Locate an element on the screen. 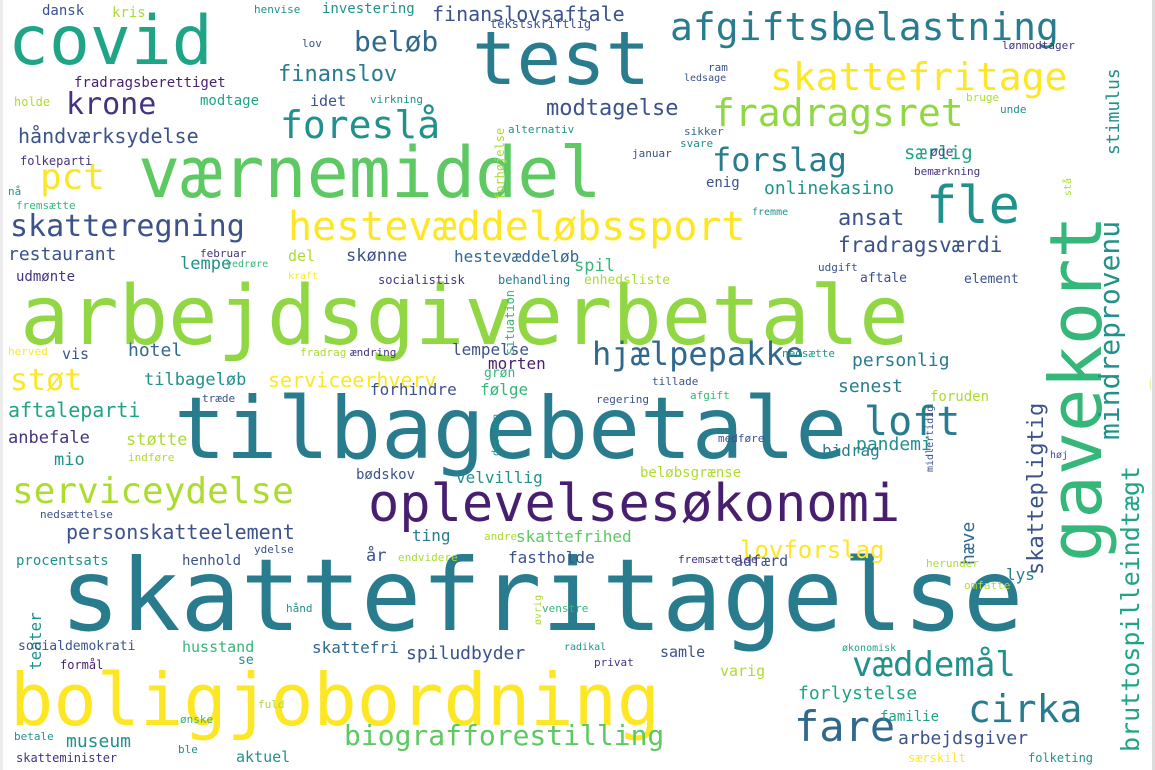 Image resolution: width=1155 pixels, height=770 pixels. cloud-word-hestevaeddeloeb: hestevæddeløb is located at coordinates (517, 256).